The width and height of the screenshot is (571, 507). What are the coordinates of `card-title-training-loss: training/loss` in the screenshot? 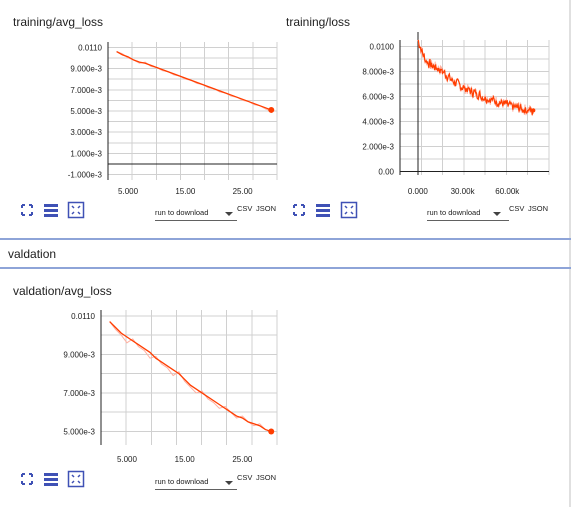 It's located at (318, 22).